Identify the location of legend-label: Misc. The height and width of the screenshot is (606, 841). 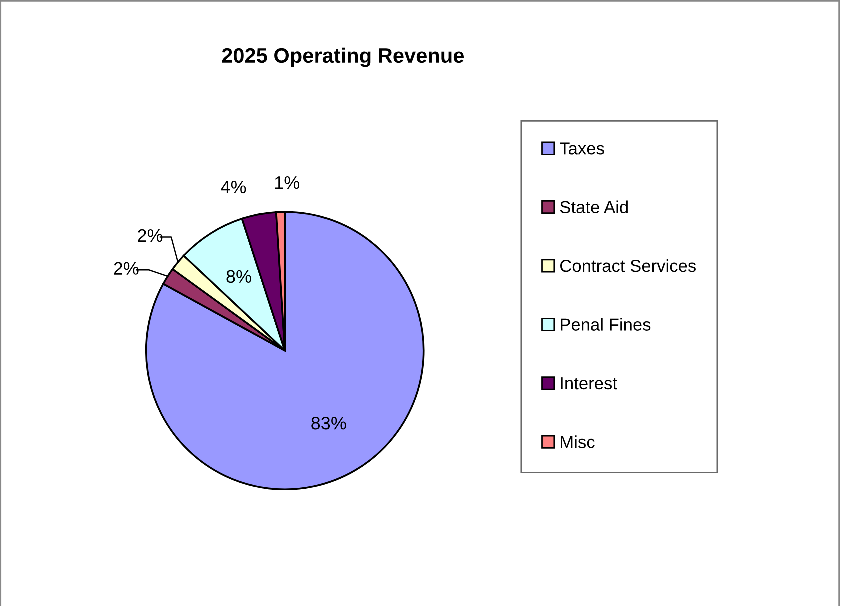
(578, 442).